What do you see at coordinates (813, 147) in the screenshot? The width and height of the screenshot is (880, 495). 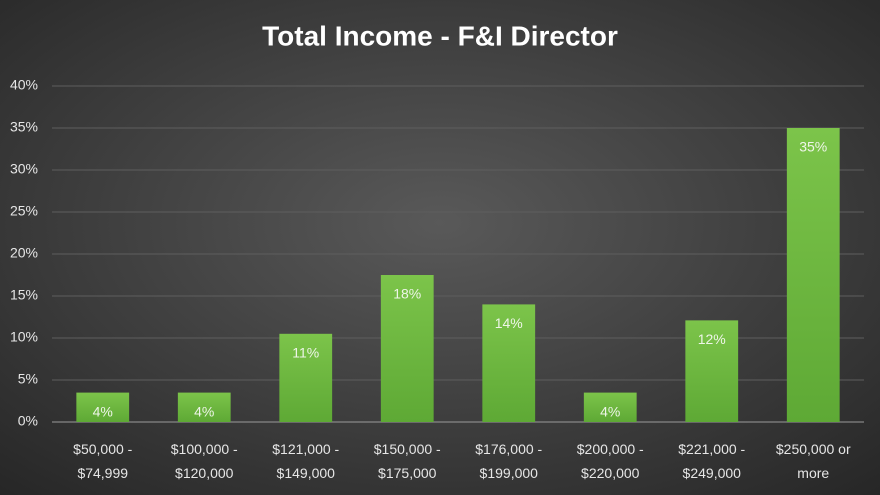 I see `data-label: 35%` at bounding box center [813, 147].